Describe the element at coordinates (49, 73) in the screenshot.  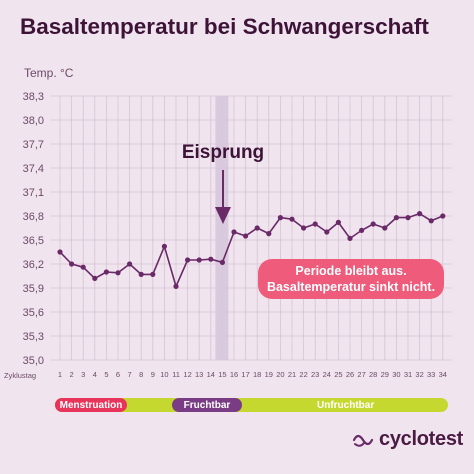
I see `y-axis-label: Temp. °C` at that location.